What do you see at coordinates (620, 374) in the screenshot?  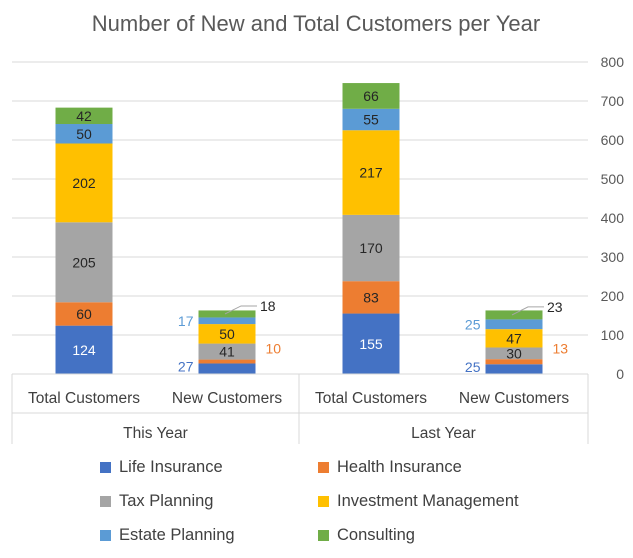 I see `y-tick-label: 0` at bounding box center [620, 374].